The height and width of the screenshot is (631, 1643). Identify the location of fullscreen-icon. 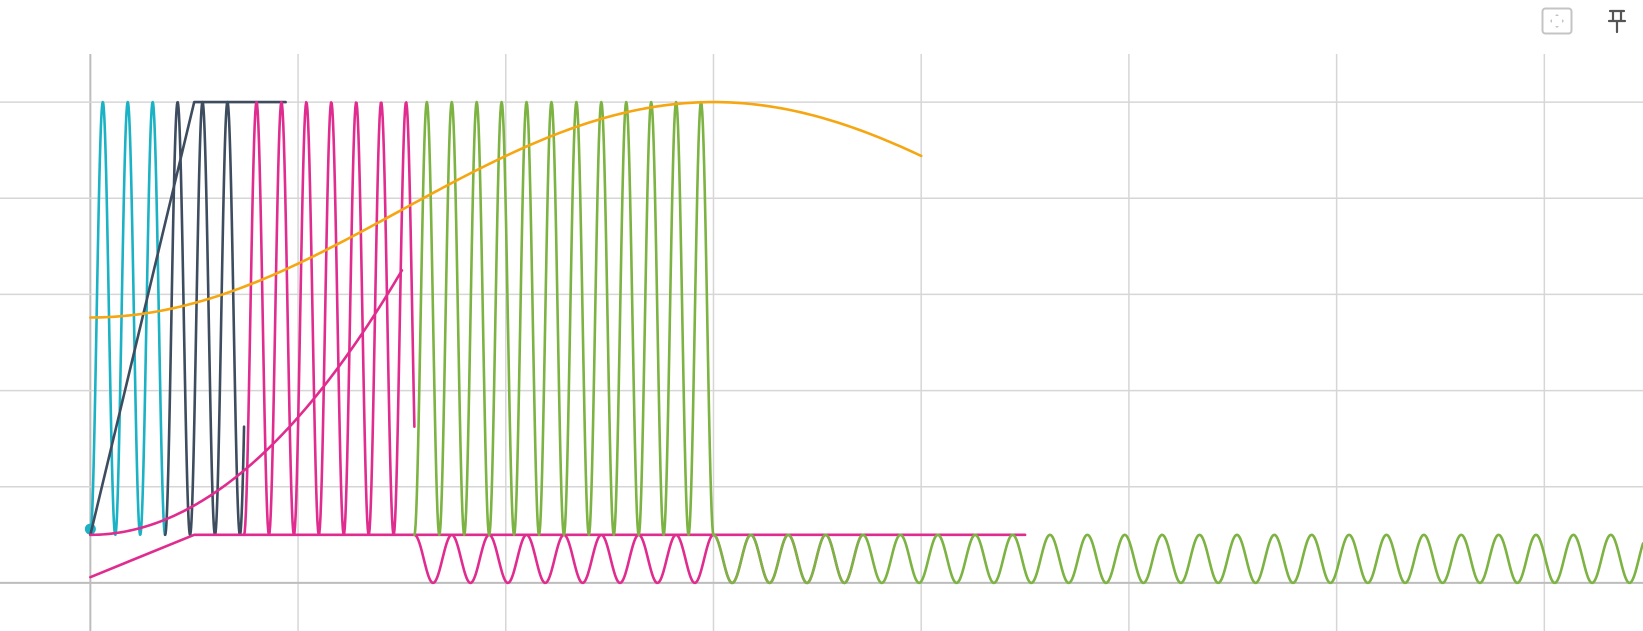
(1557, 21).